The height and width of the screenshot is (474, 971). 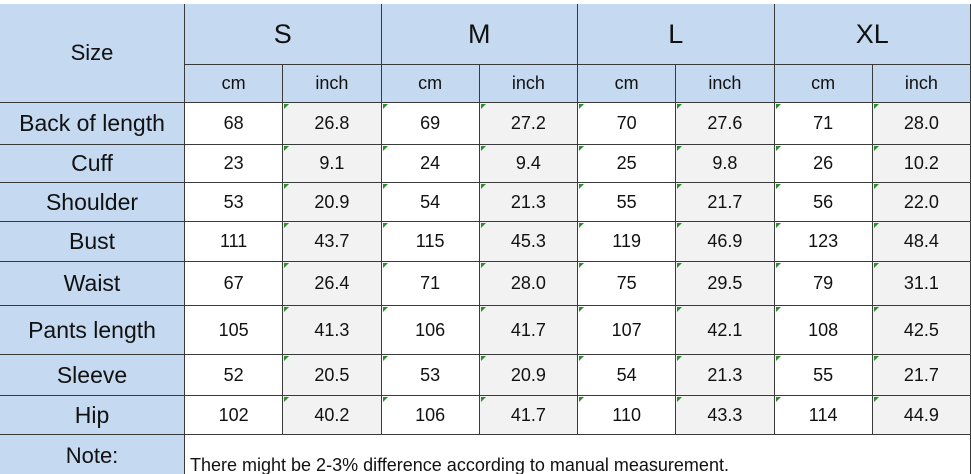 What do you see at coordinates (528, 124) in the screenshot?
I see `value-cell: 27.2` at bounding box center [528, 124].